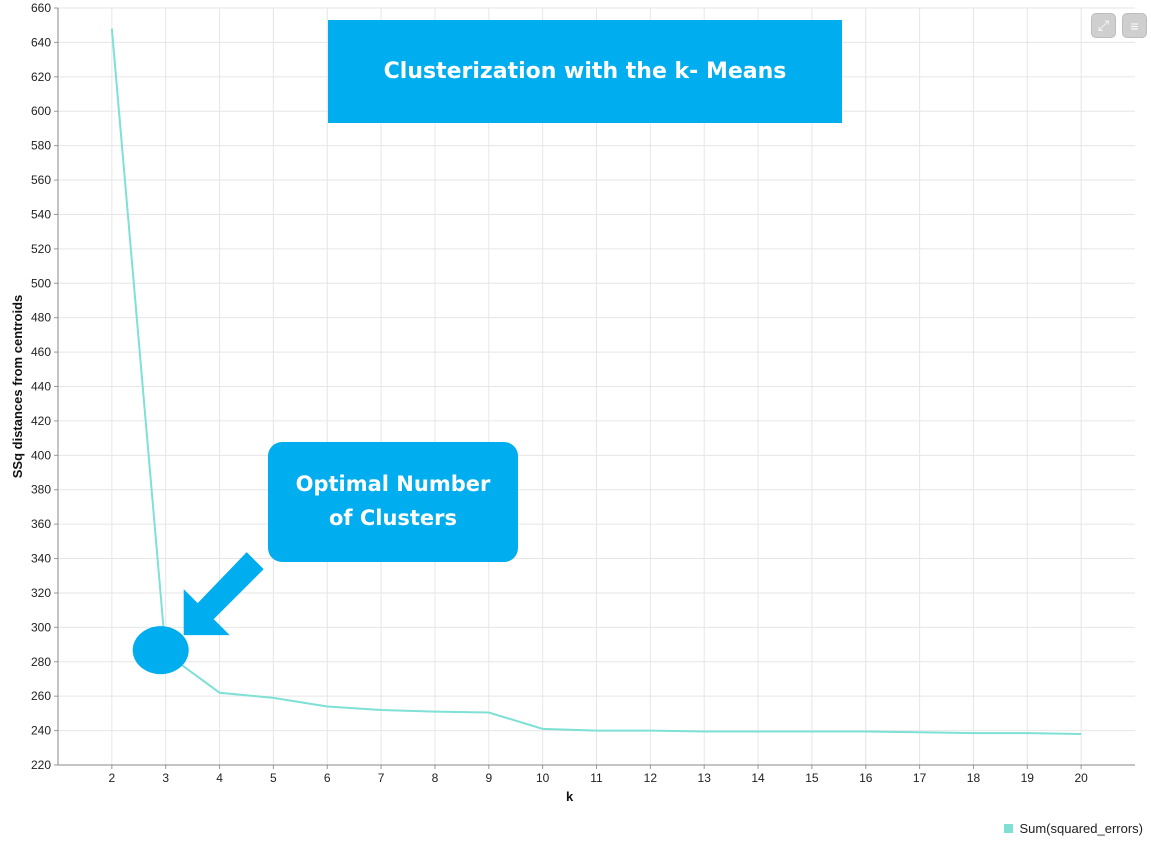  I want to click on chart-title-banner: Clusterization with the k- Means, so click(585, 71).